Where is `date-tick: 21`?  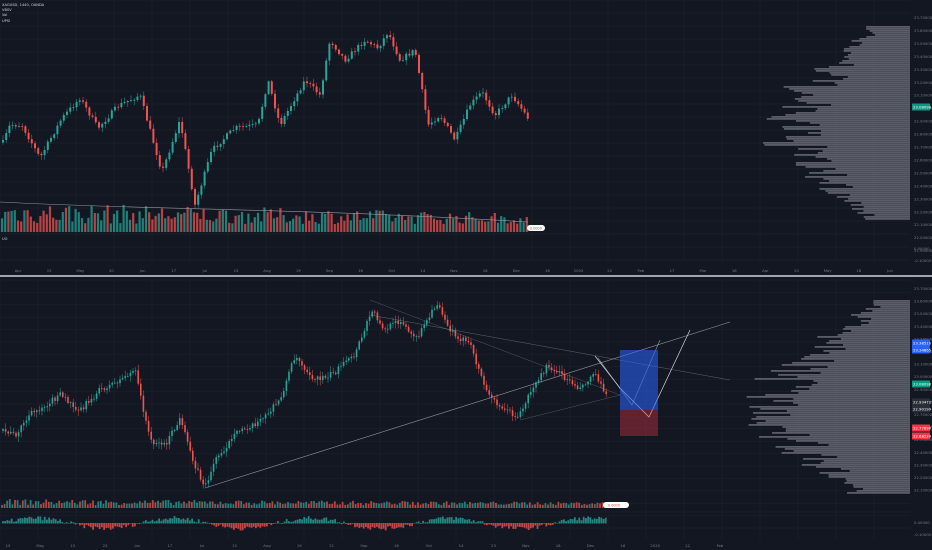 date-tick: 21 is located at coordinates (331, 545).